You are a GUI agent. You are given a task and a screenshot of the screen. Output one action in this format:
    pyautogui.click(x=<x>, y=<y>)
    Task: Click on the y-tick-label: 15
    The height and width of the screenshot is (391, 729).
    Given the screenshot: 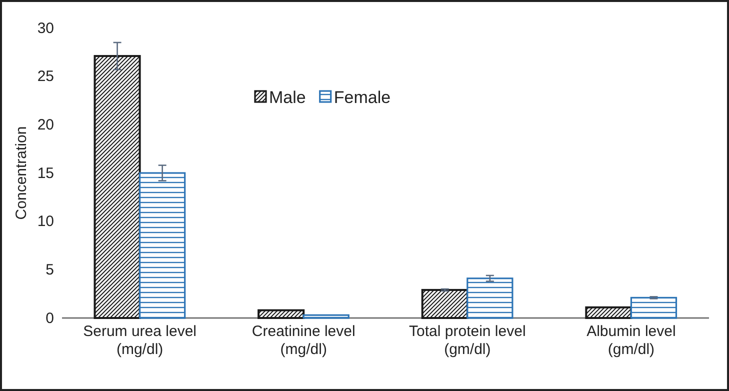 What is the action you would take?
    pyautogui.click(x=45, y=173)
    